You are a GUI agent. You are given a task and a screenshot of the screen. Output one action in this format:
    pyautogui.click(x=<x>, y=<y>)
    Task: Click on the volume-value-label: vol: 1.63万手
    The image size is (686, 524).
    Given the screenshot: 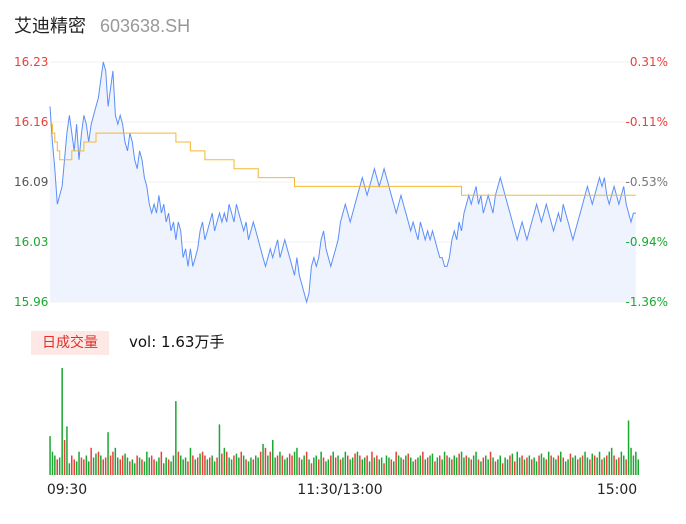 What is the action you would take?
    pyautogui.click(x=177, y=342)
    